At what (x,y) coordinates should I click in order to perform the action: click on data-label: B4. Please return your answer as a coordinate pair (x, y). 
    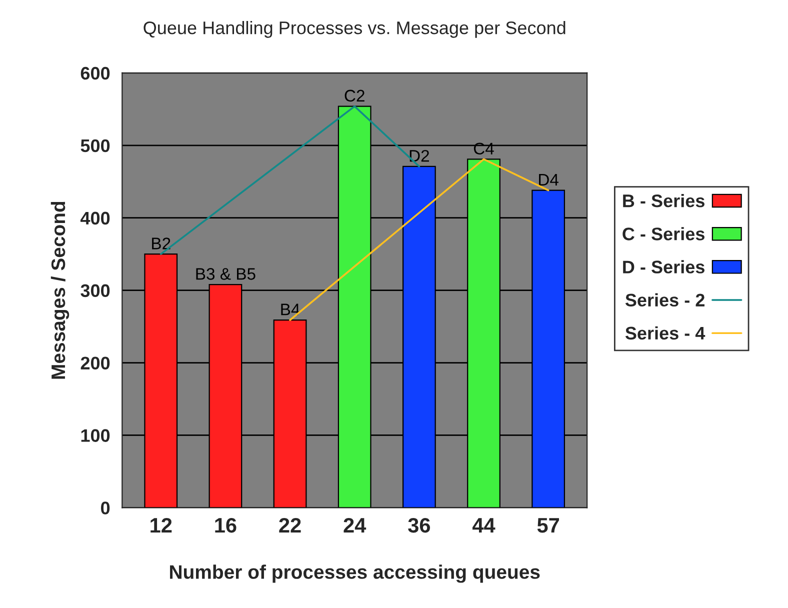
    Looking at the image, I should click on (290, 310).